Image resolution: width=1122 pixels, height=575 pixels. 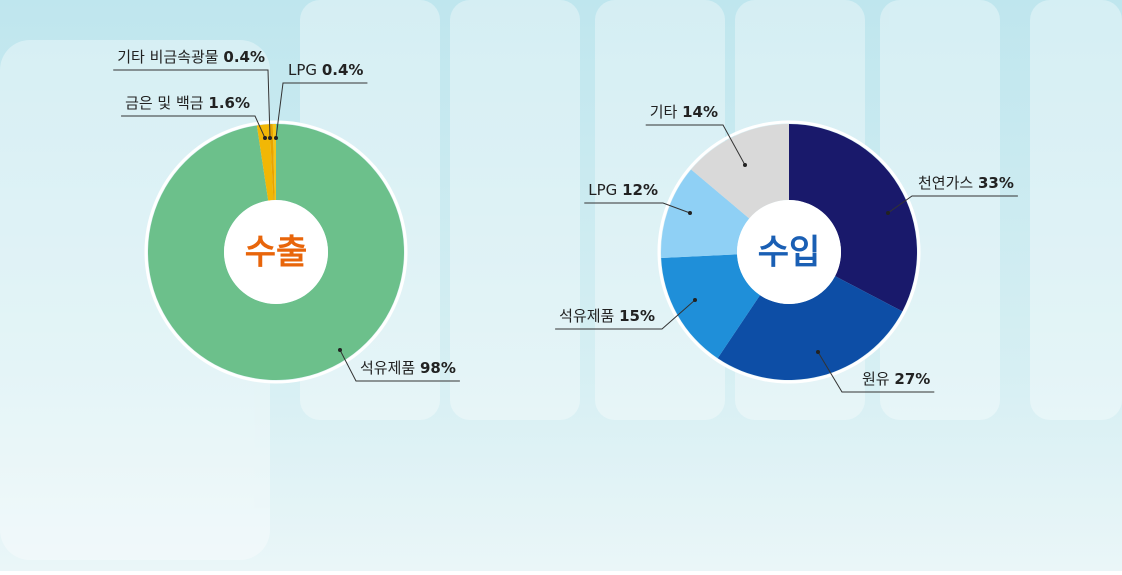 I want to click on slice-label: 석유제품 98%, so click(x=408, y=368).